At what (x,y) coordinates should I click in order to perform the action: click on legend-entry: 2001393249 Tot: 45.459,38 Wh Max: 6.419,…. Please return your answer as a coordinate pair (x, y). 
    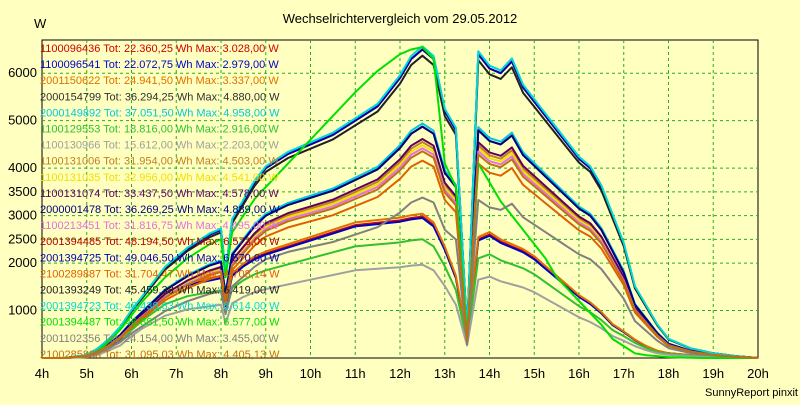
    Looking at the image, I should click on (160, 291).